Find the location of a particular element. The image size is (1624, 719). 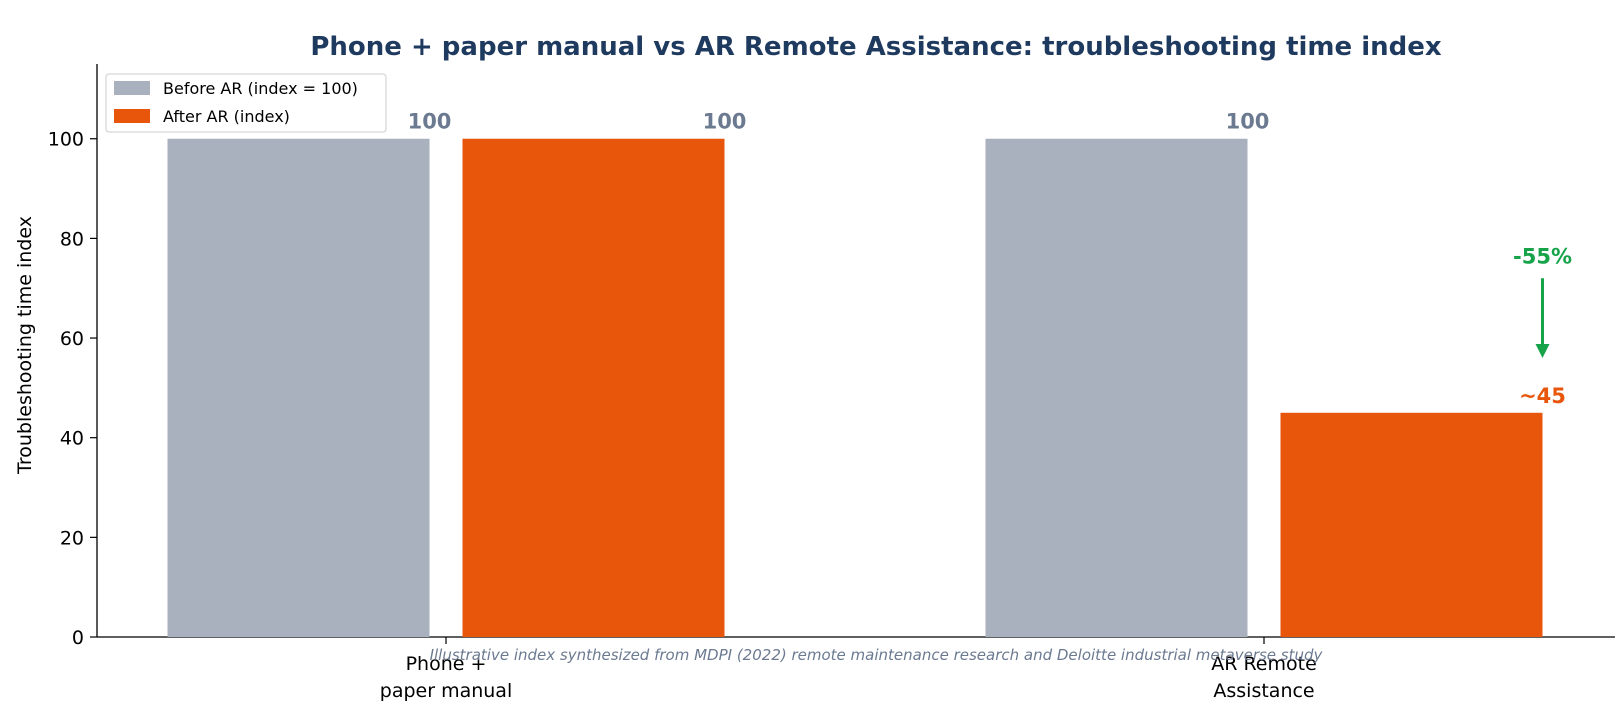

x-tick-label: AR Remote is located at coordinates (1264, 664).